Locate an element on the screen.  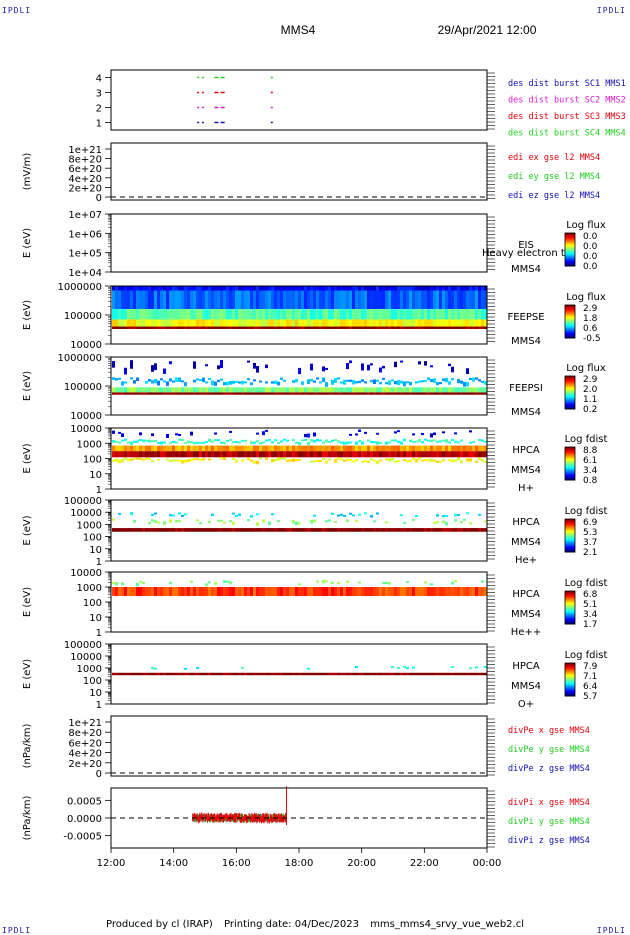
colorbar-tick-label: 7.1 is located at coordinates (590, 677).